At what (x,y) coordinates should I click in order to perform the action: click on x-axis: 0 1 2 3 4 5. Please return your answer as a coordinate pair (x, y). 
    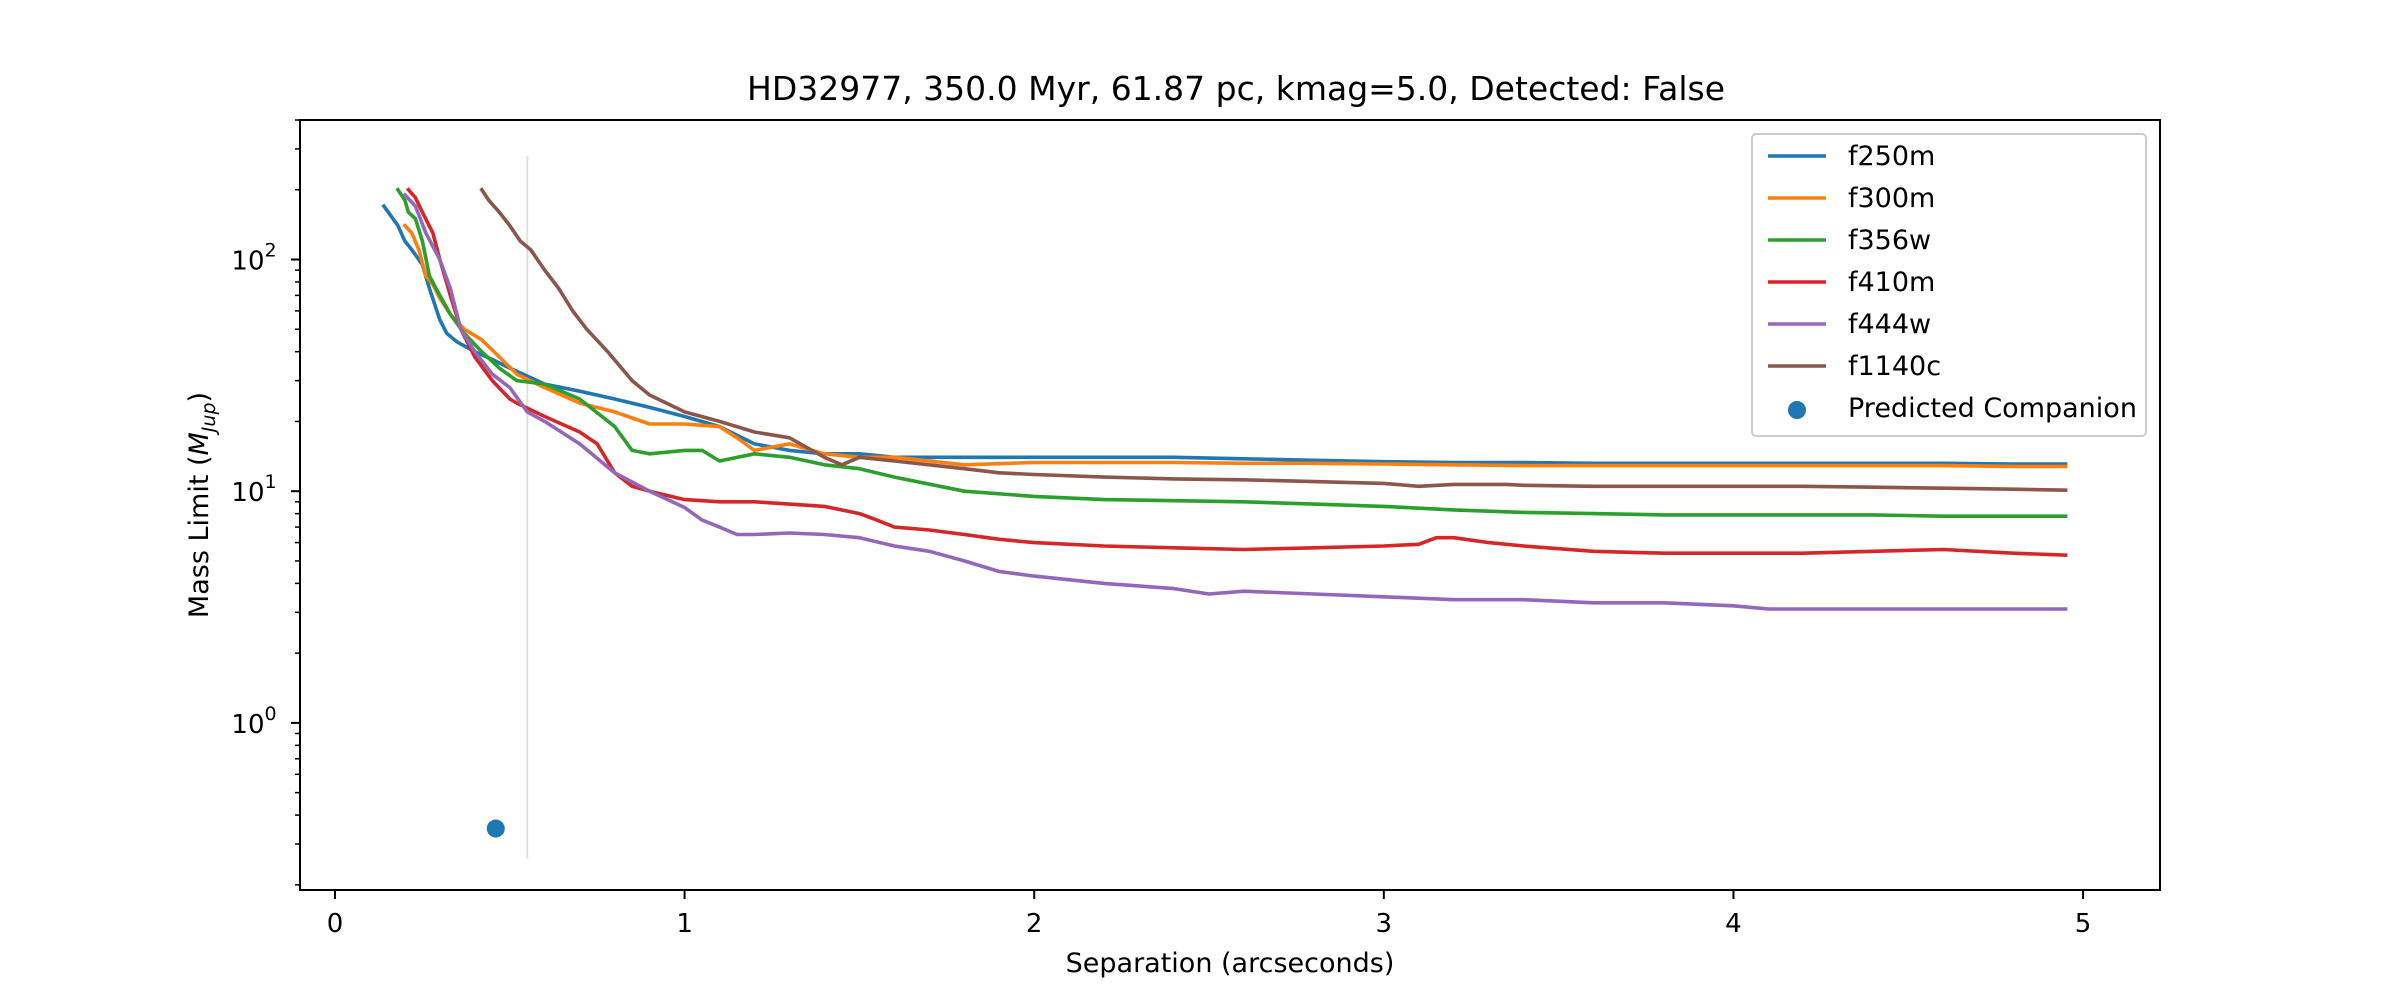
    Looking at the image, I should click on (1209, 914).